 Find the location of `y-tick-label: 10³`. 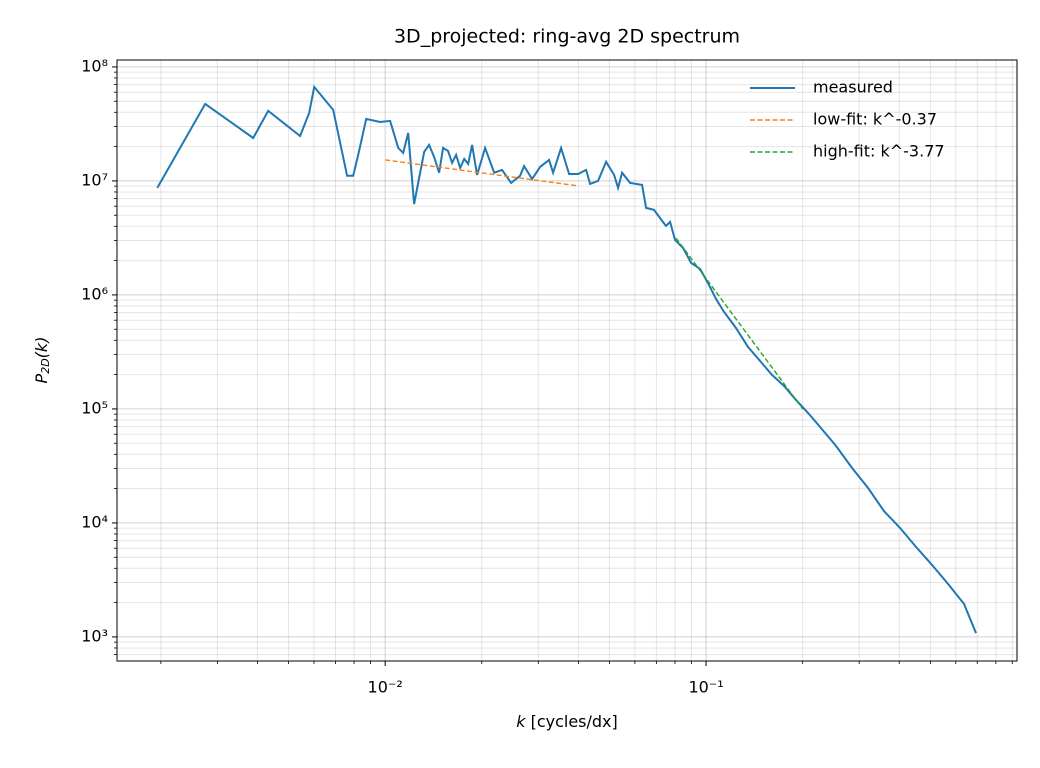

y-tick-label: 10³ is located at coordinates (94, 635).